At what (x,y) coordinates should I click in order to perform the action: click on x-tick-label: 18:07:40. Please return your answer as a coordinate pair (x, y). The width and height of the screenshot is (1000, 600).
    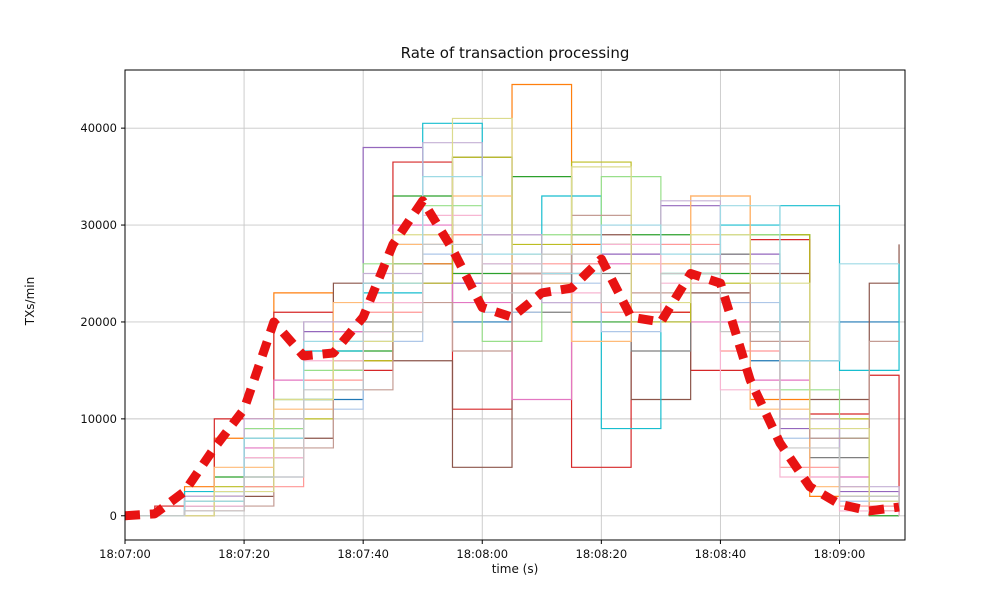
    Looking at the image, I should click on (363, 554).